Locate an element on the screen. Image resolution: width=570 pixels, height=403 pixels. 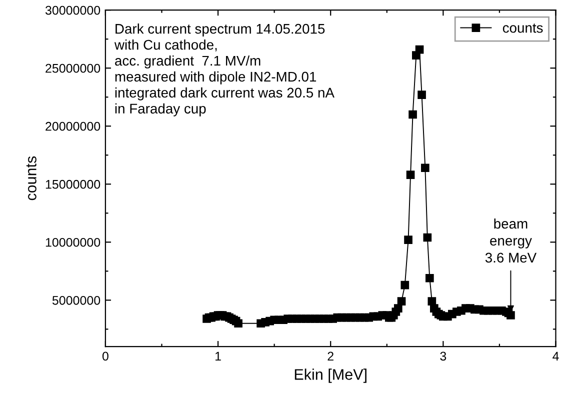
y-tick-label: 5000000 is located at coordinates (76, 300).